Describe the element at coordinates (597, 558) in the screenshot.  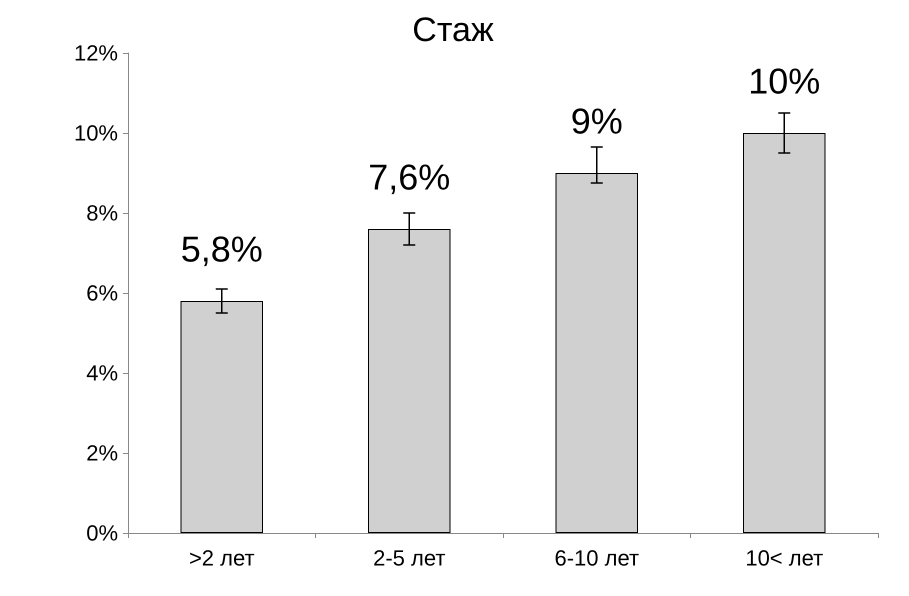
I see `x-tick-label: 6-10 лет` at that location.